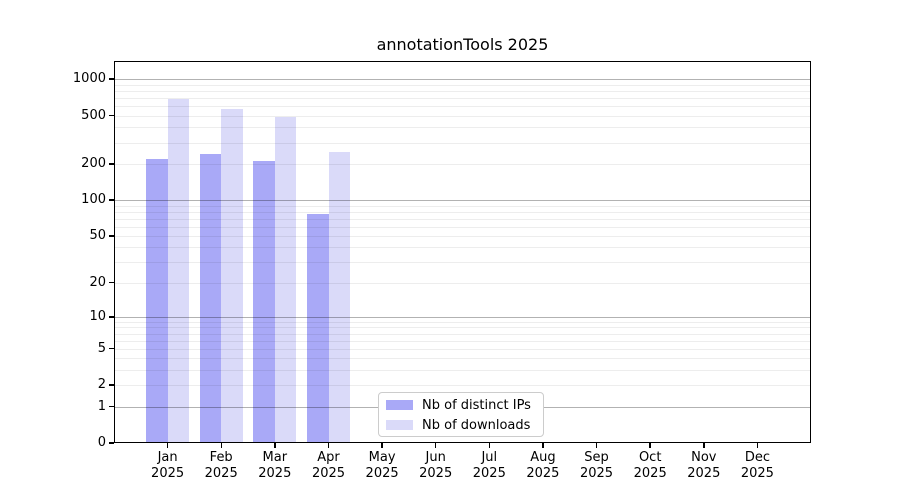 The image size is (900, 500). What do you see at coordinates (232, 276) in the screenshot?
I see `bar-feb-downloads` at bounding box center [232, 276].